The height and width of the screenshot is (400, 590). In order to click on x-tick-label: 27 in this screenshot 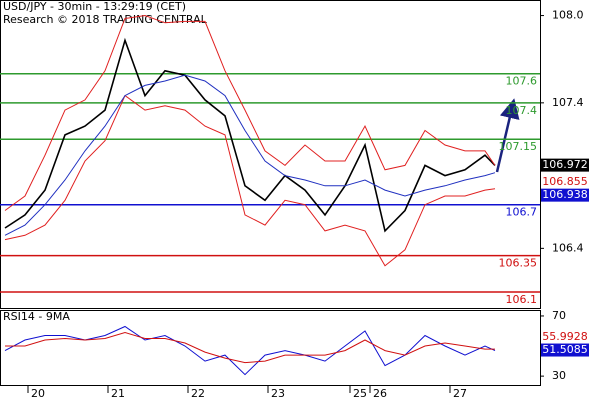, I will do `click(460, 393)`.